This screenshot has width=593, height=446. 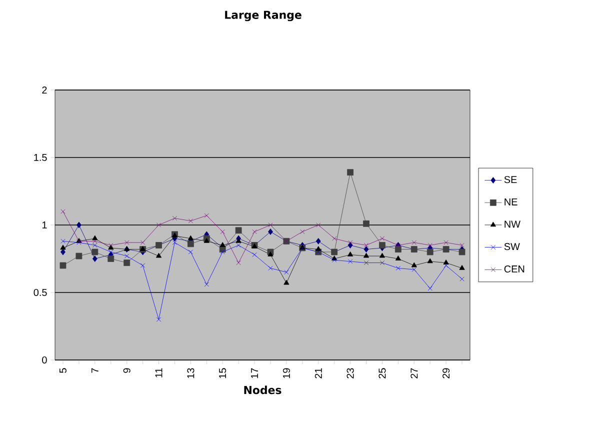 I want to click on x-tick-label: 5, so click(x=63, y=370).